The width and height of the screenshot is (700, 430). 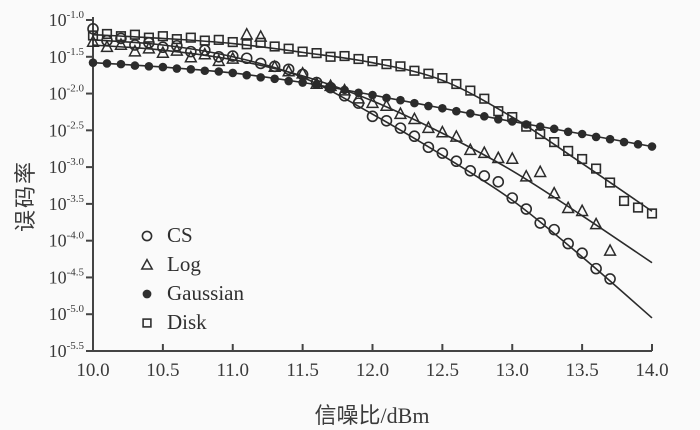 What do you see at coordinates (162, 370) in the screenshot?
I see `svg-text: 10.5` at bounding box center [162, 370].